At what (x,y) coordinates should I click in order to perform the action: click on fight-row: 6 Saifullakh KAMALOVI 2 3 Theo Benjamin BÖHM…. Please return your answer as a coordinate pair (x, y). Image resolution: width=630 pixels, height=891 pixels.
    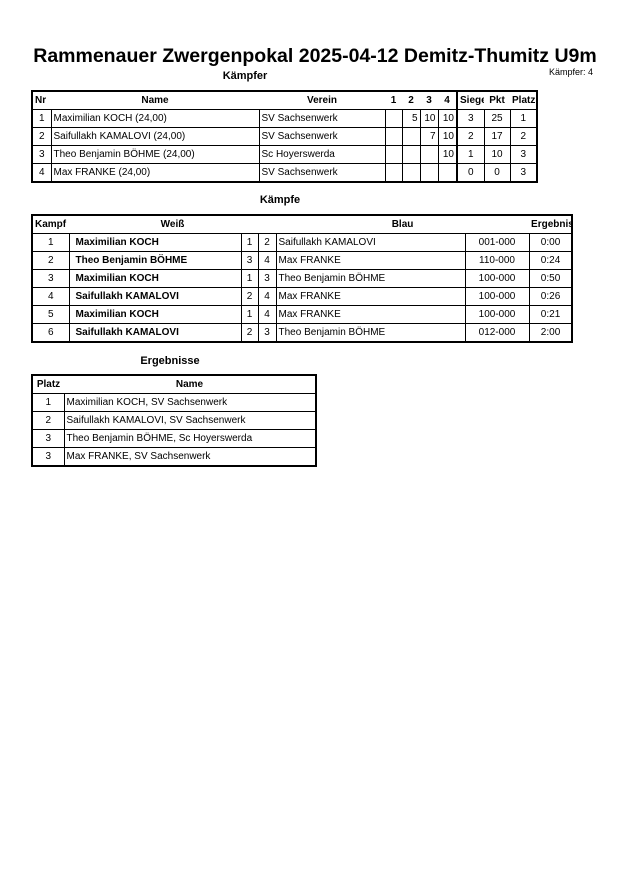
    Looking at the image, I should click on (302, 333).